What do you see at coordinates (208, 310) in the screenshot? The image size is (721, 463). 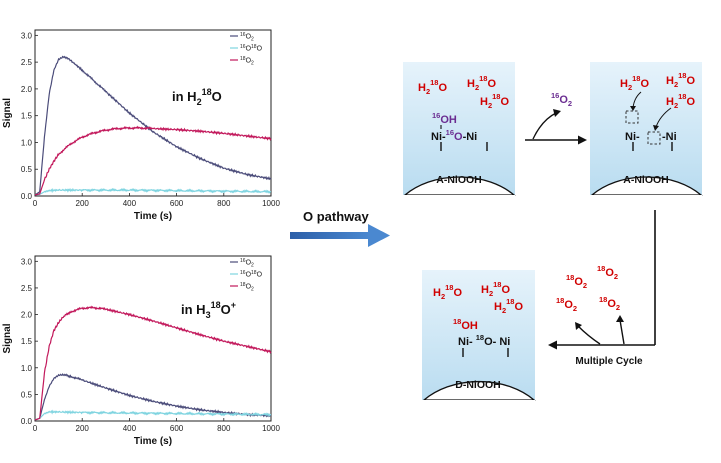 I see `condition-label: in H318O+` at bounding box center [208, 310].